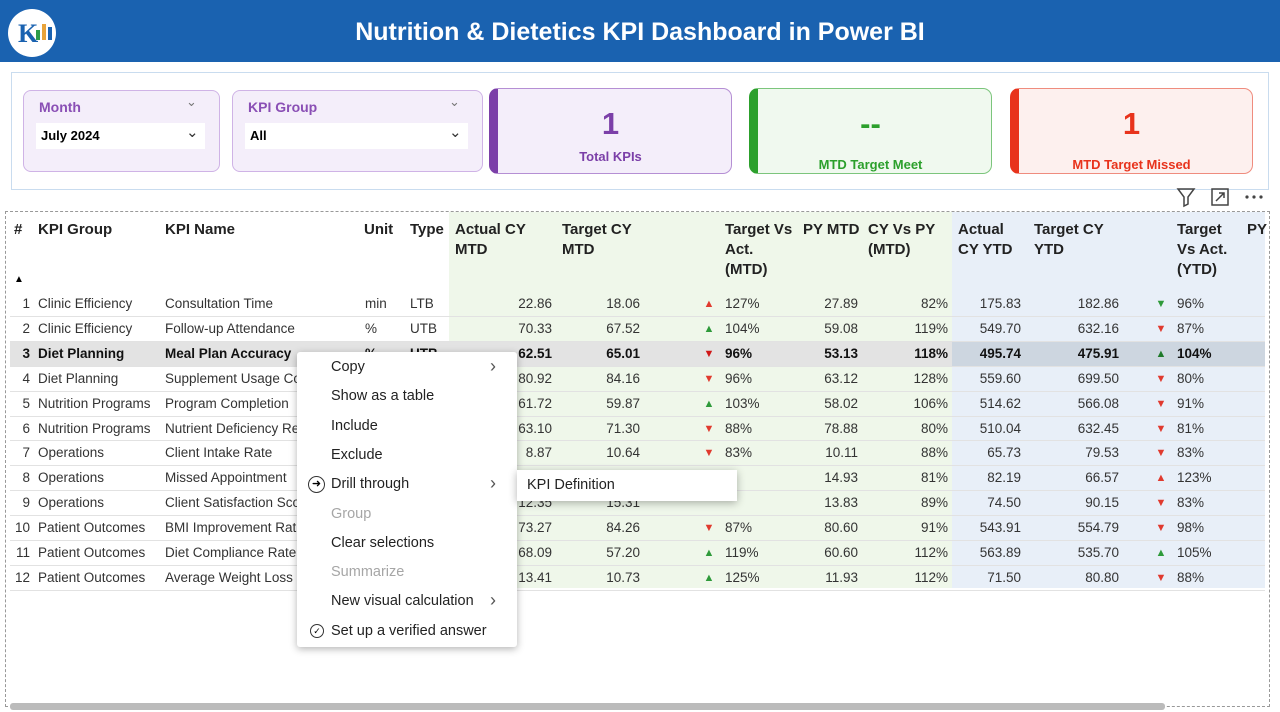 The width and height of the screenshot is (1280, 712). Describe the element at coordinates (348, 367) in the screenshot. I see `menu-item: Copy` at that location.